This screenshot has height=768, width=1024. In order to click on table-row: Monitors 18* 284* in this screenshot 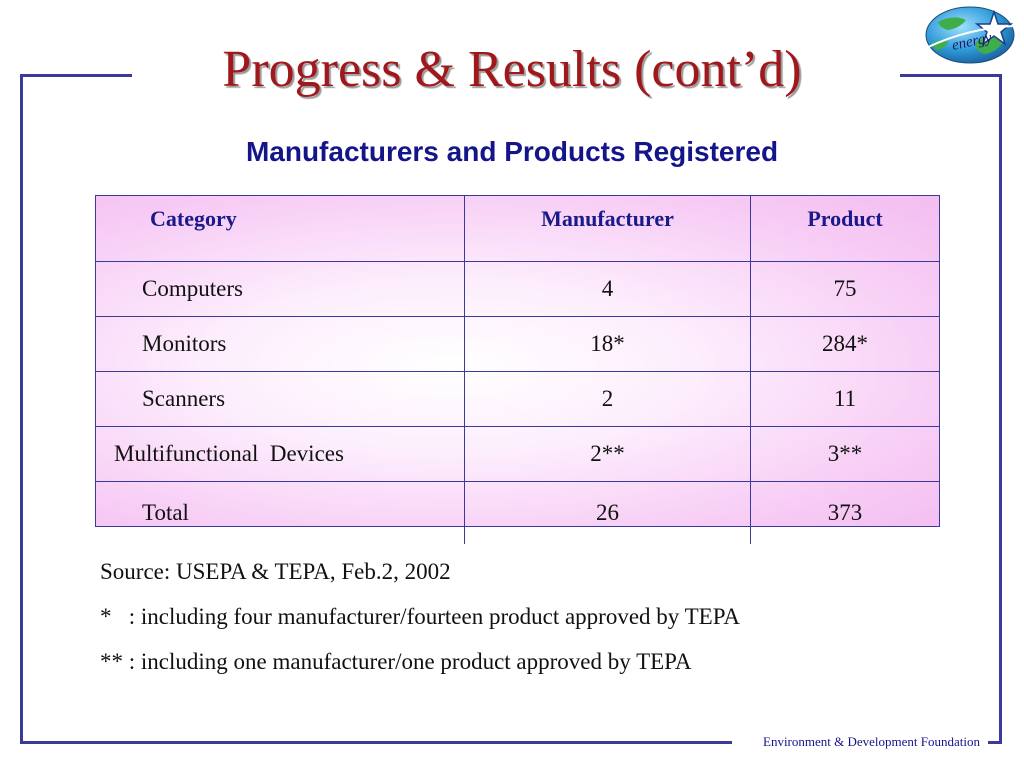, I will do `click(517, 344)`.